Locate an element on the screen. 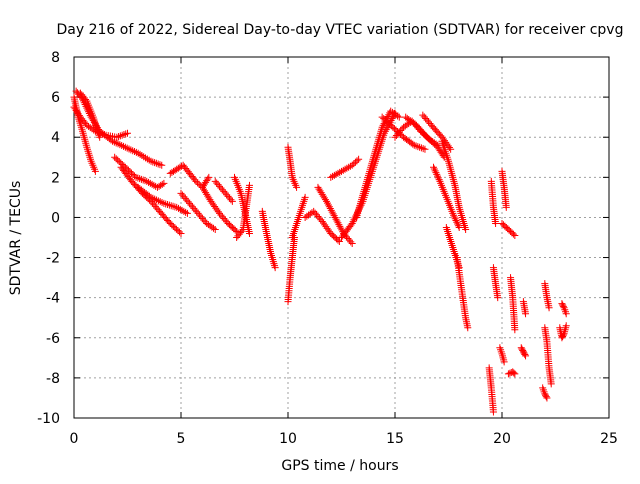  y-tick-label: -4 is located at coordinates (53, 299).